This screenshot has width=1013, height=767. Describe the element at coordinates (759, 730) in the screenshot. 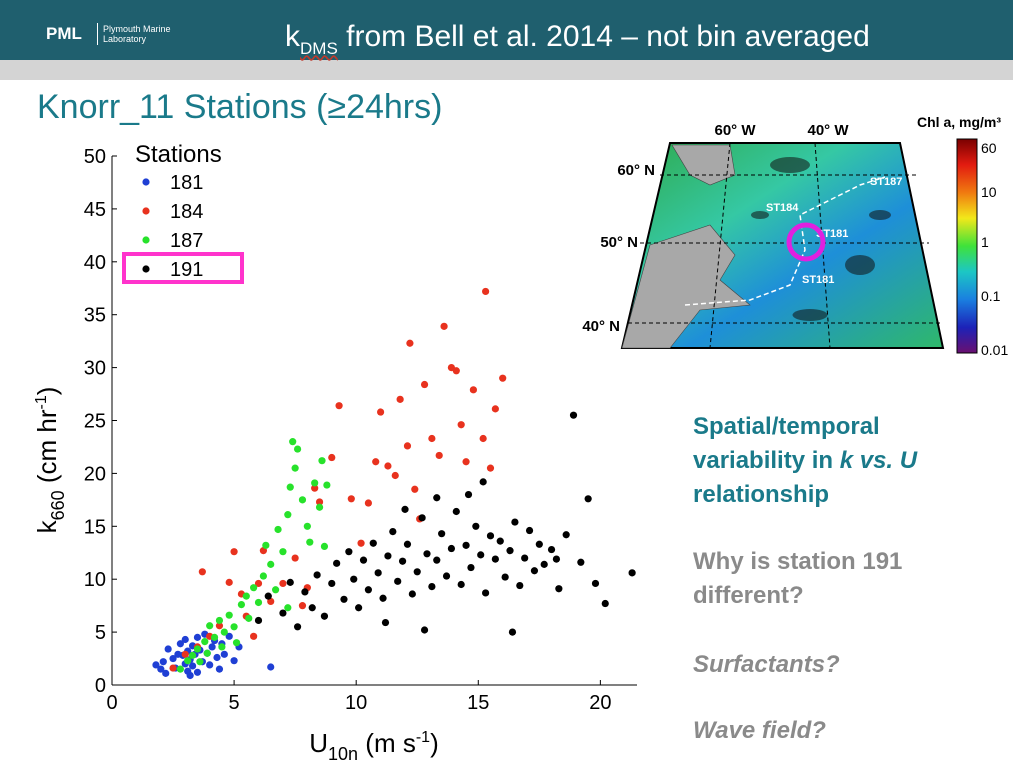

I see `note-wave-field: Wave field?` at that location.